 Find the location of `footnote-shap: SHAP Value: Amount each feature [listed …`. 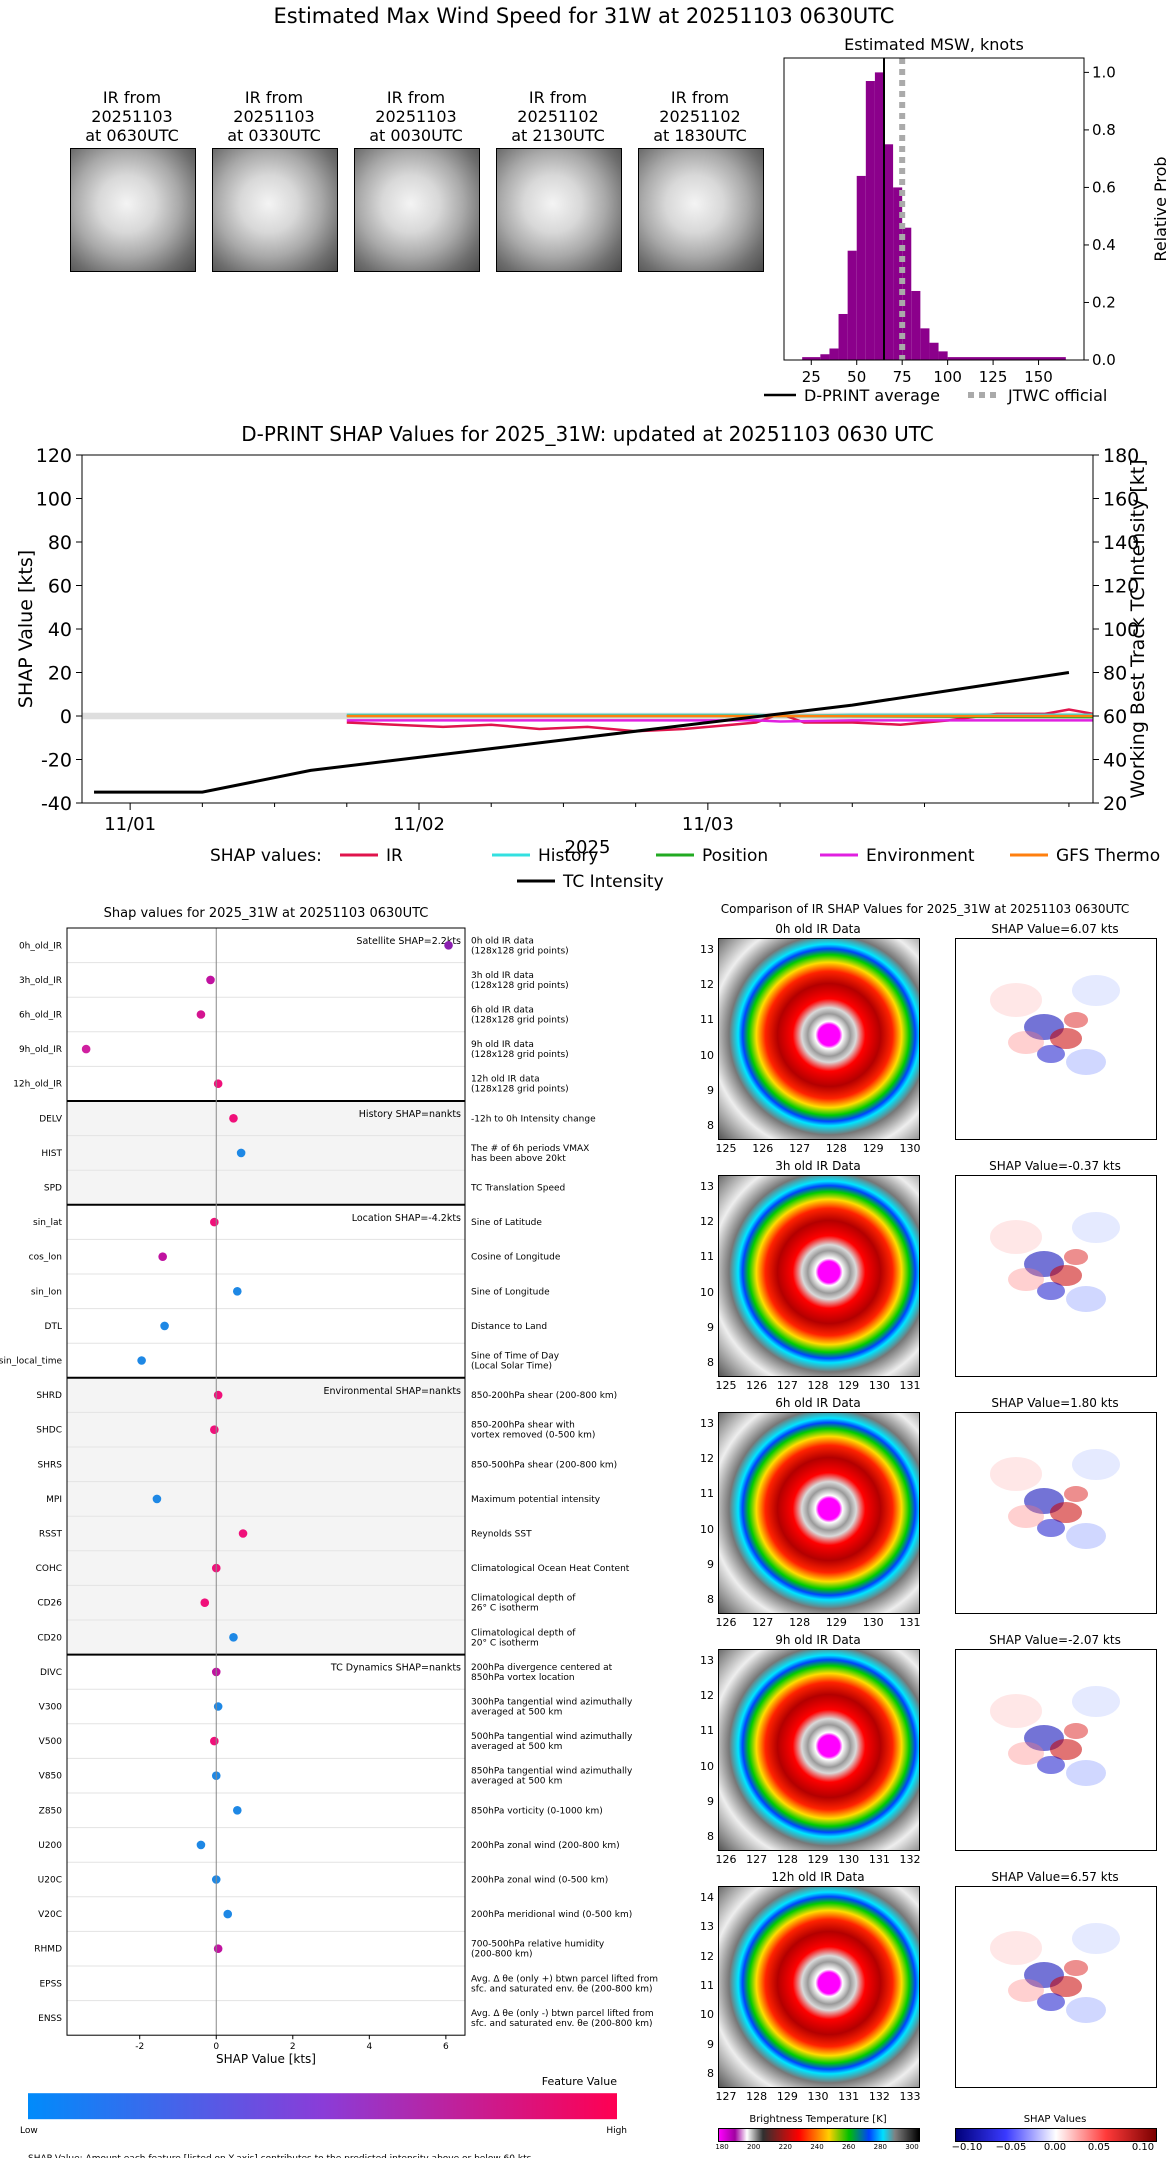

footnote-shap: SHAP Value: Amount each feature [listed … is located at coordinates (280, 2156).